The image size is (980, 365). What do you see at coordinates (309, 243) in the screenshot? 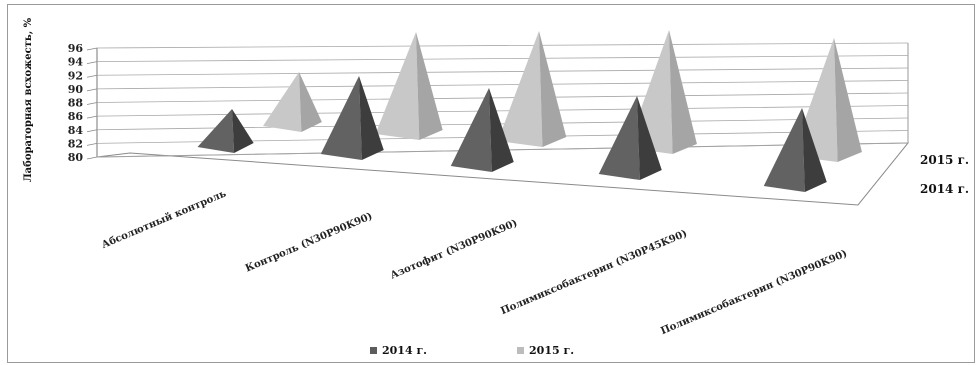
I see `category-label: Контроль (N30P90K90)` at bounding box center [309, 243].